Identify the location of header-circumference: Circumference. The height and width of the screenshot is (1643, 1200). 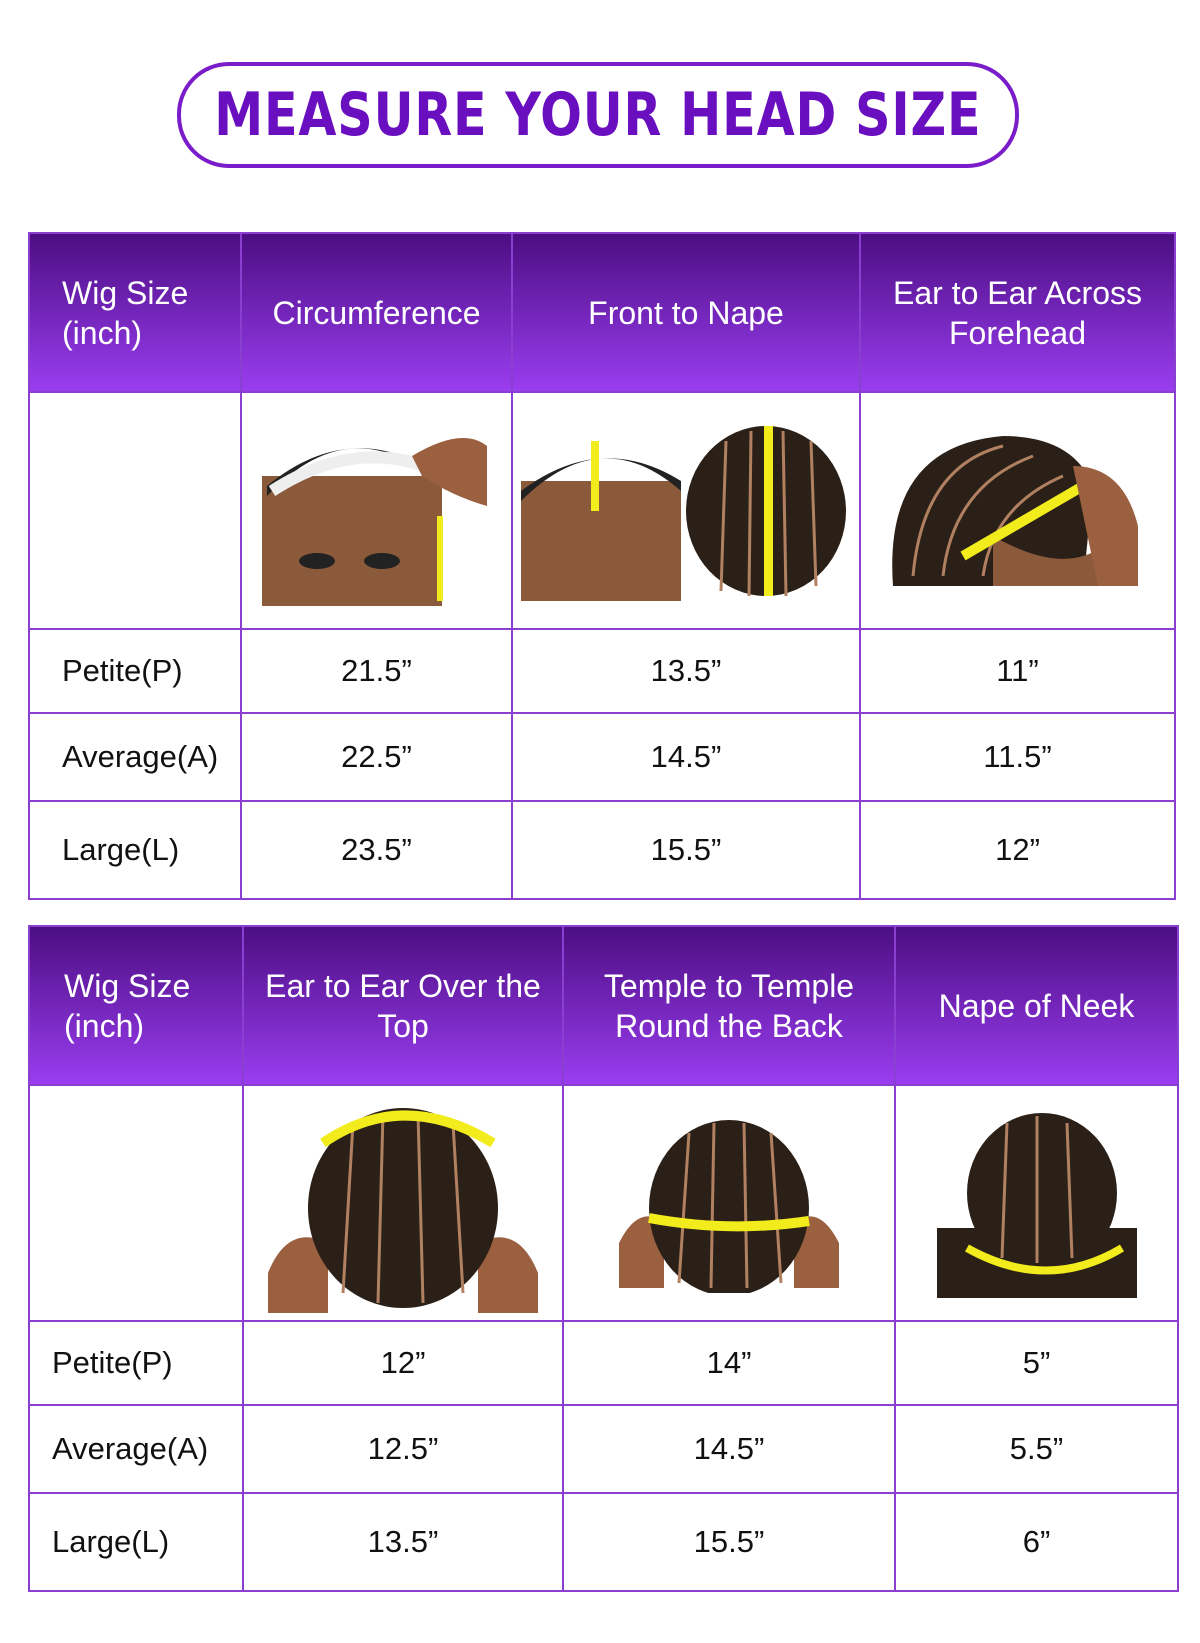
(376, 312).